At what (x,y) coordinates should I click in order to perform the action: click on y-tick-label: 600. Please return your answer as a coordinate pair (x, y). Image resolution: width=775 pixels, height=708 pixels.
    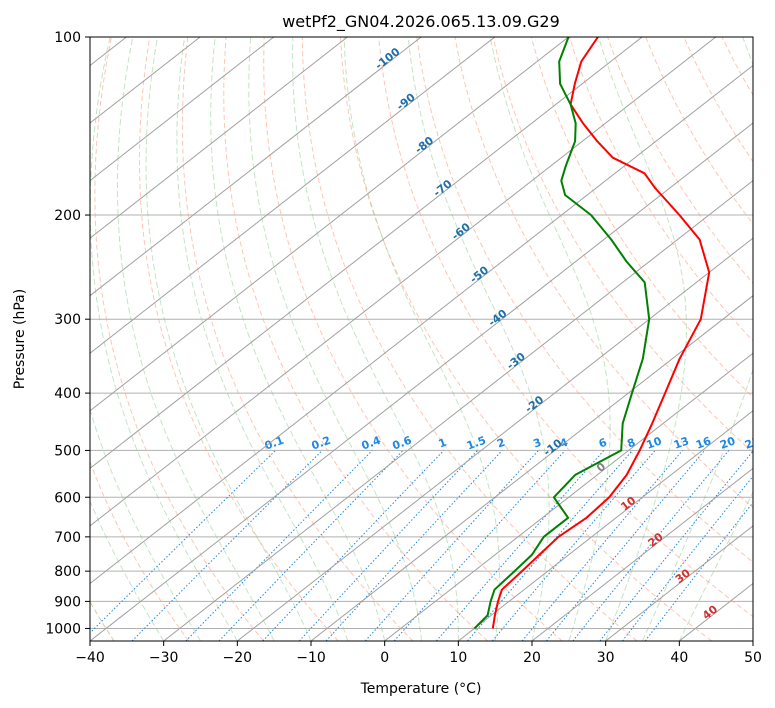
    Looking at the image, I should click on (67, 498).